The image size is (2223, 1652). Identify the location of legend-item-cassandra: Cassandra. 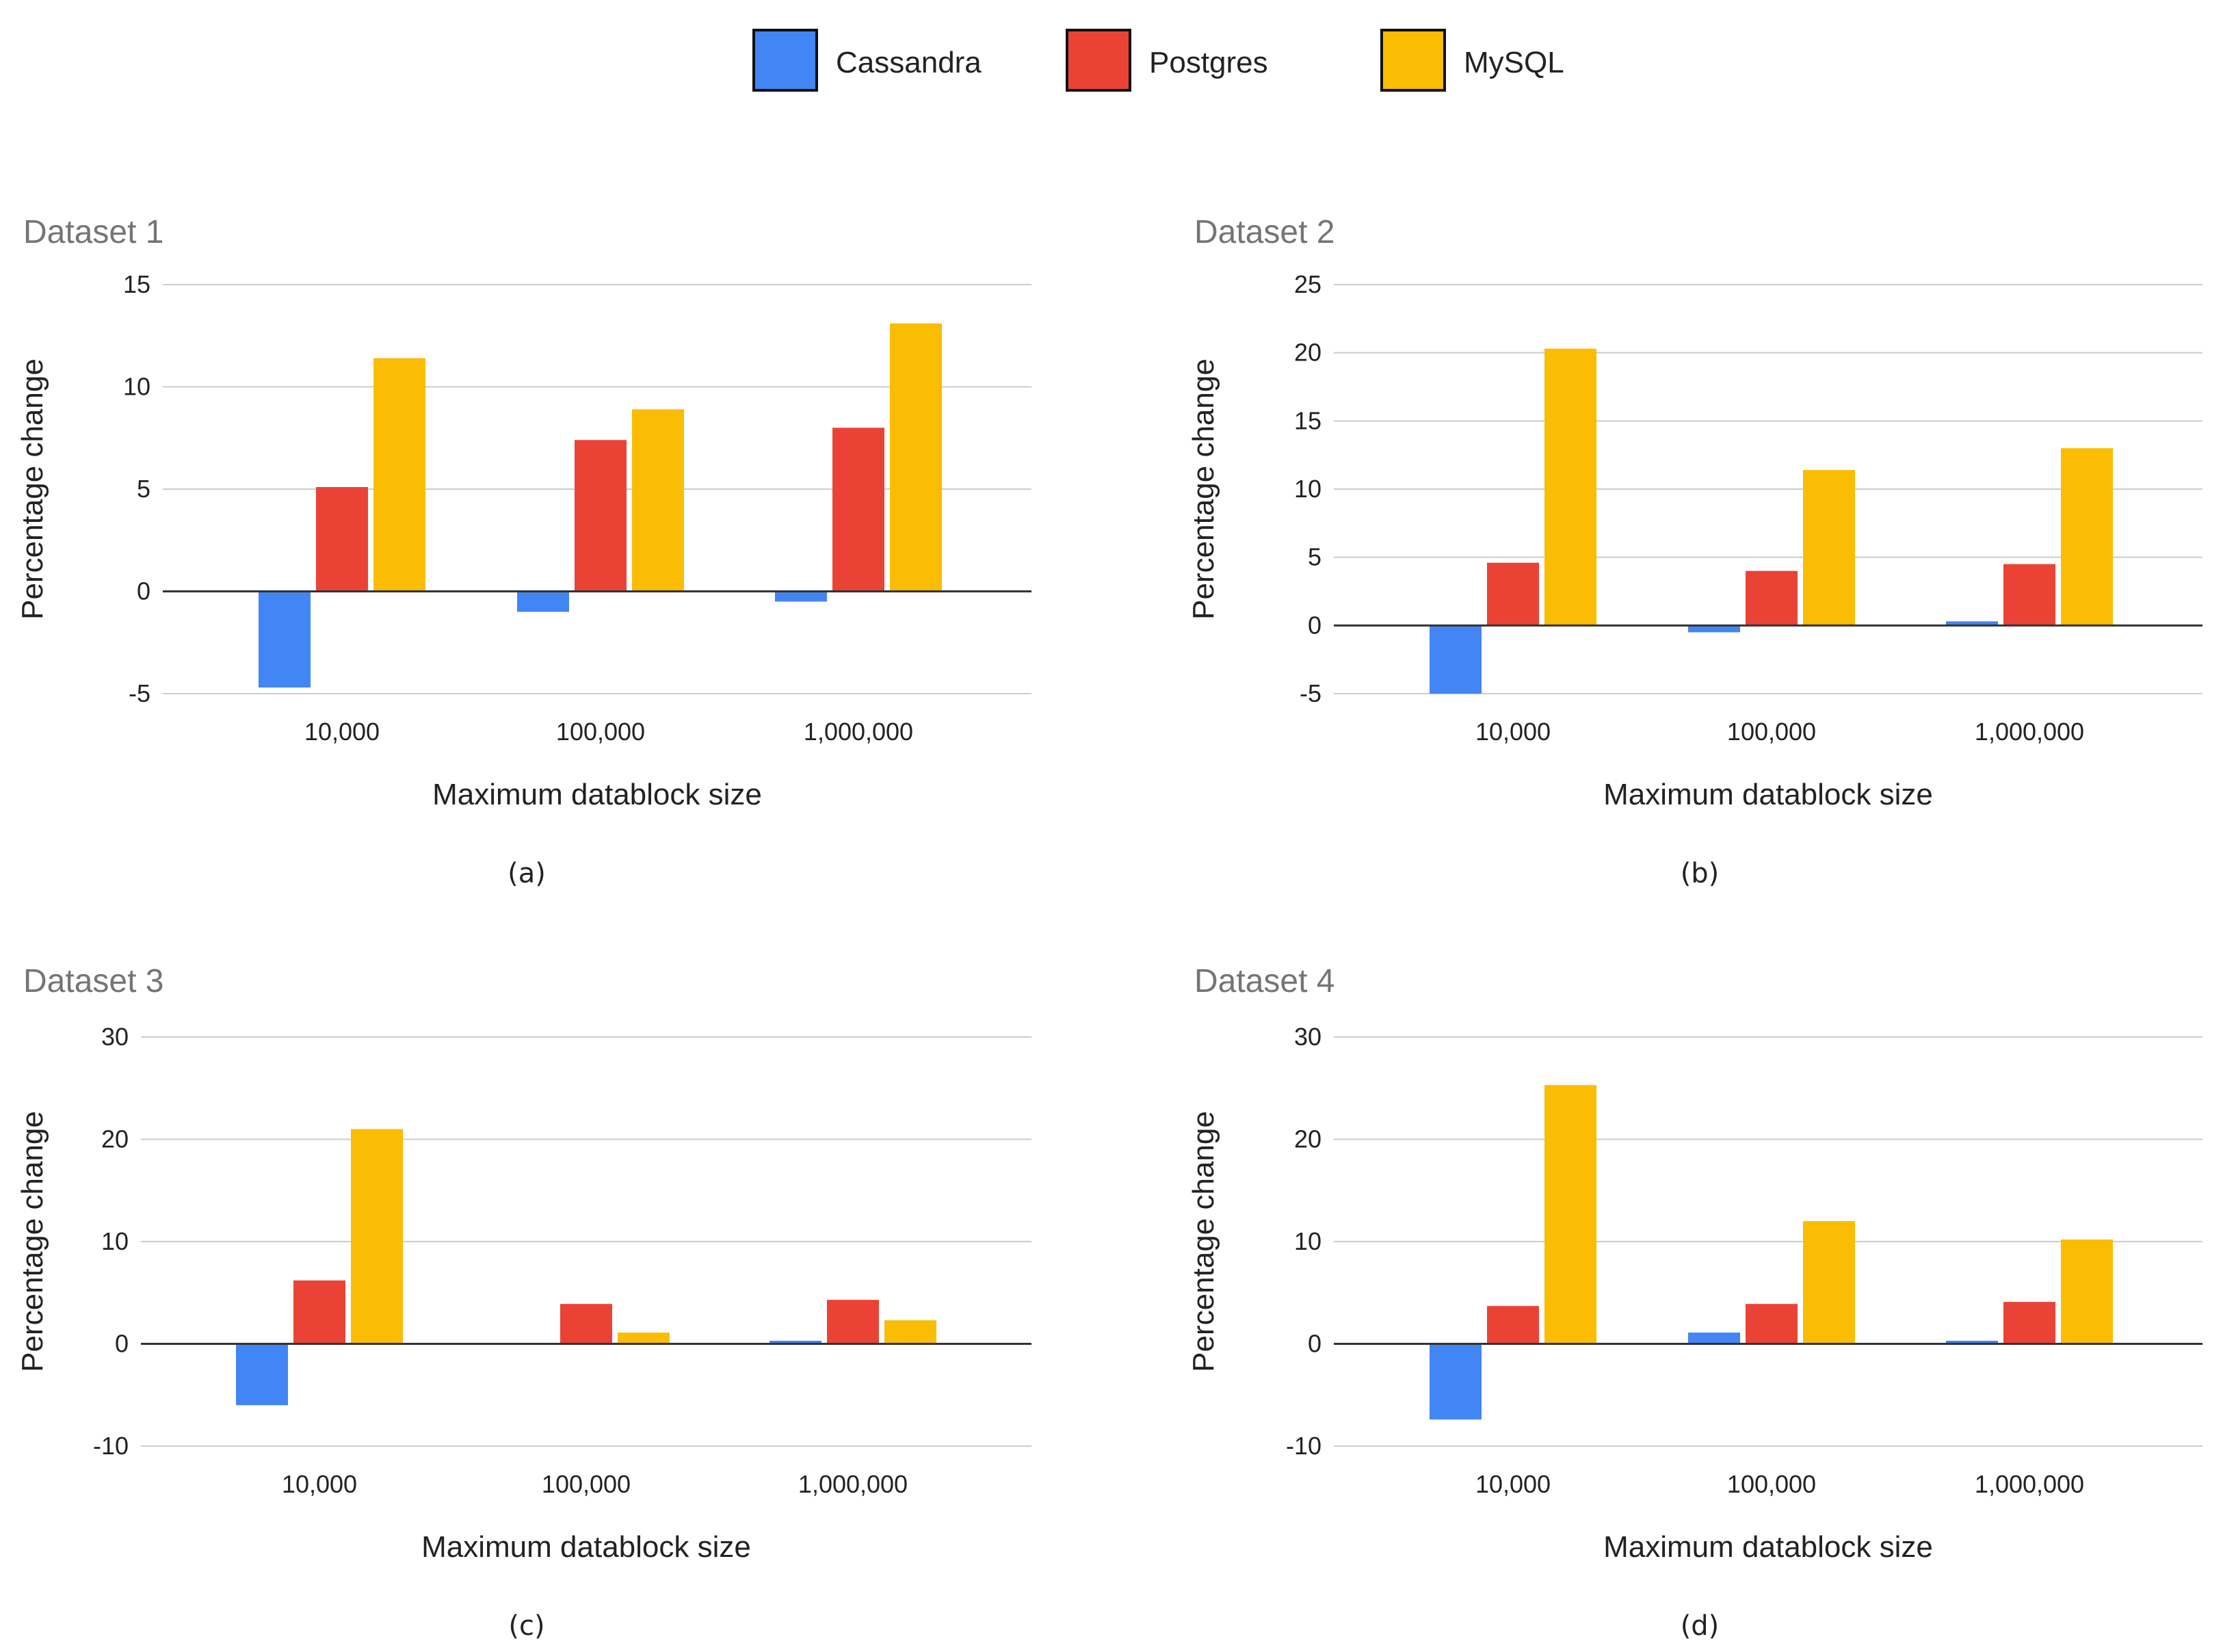
(867, 60).